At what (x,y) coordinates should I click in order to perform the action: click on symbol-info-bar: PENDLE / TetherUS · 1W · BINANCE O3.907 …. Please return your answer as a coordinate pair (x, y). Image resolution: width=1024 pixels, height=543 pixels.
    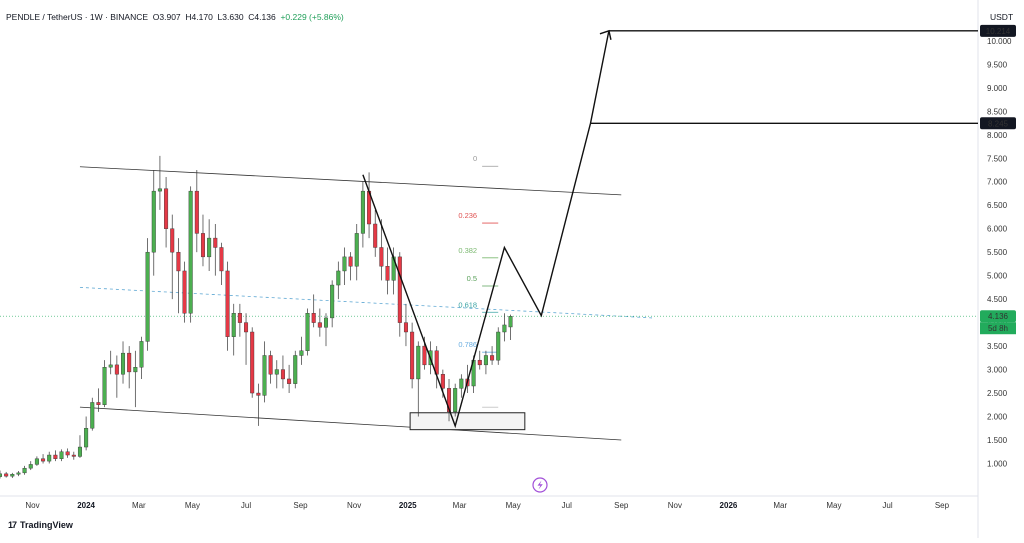
    Looking at the image, I should click on (175, 17).